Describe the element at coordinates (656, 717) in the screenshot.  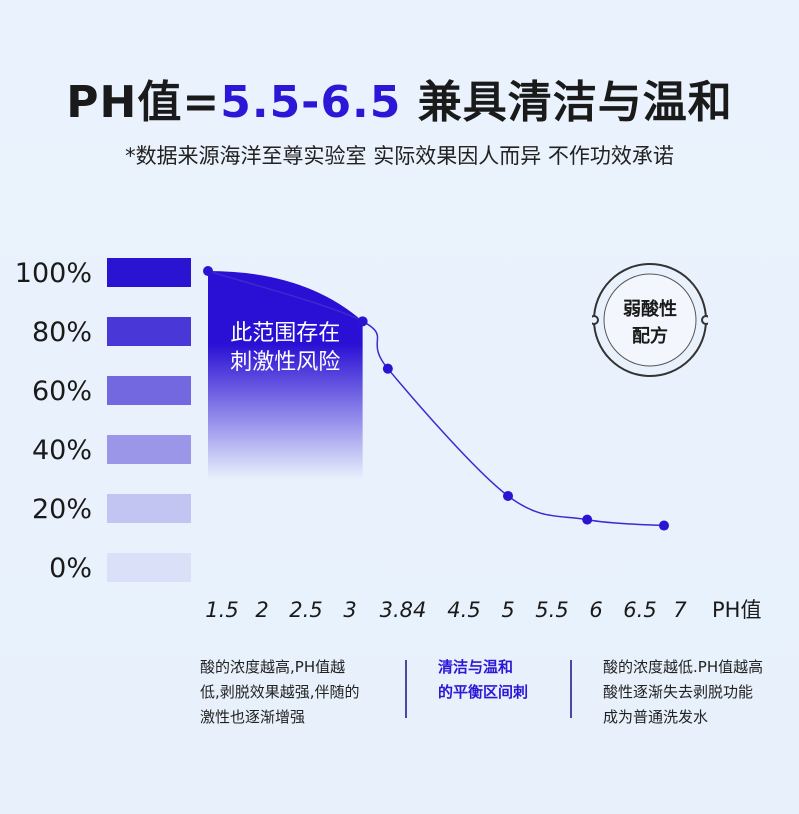
I see `note-right-line: 成为普通洗发水` at that location.